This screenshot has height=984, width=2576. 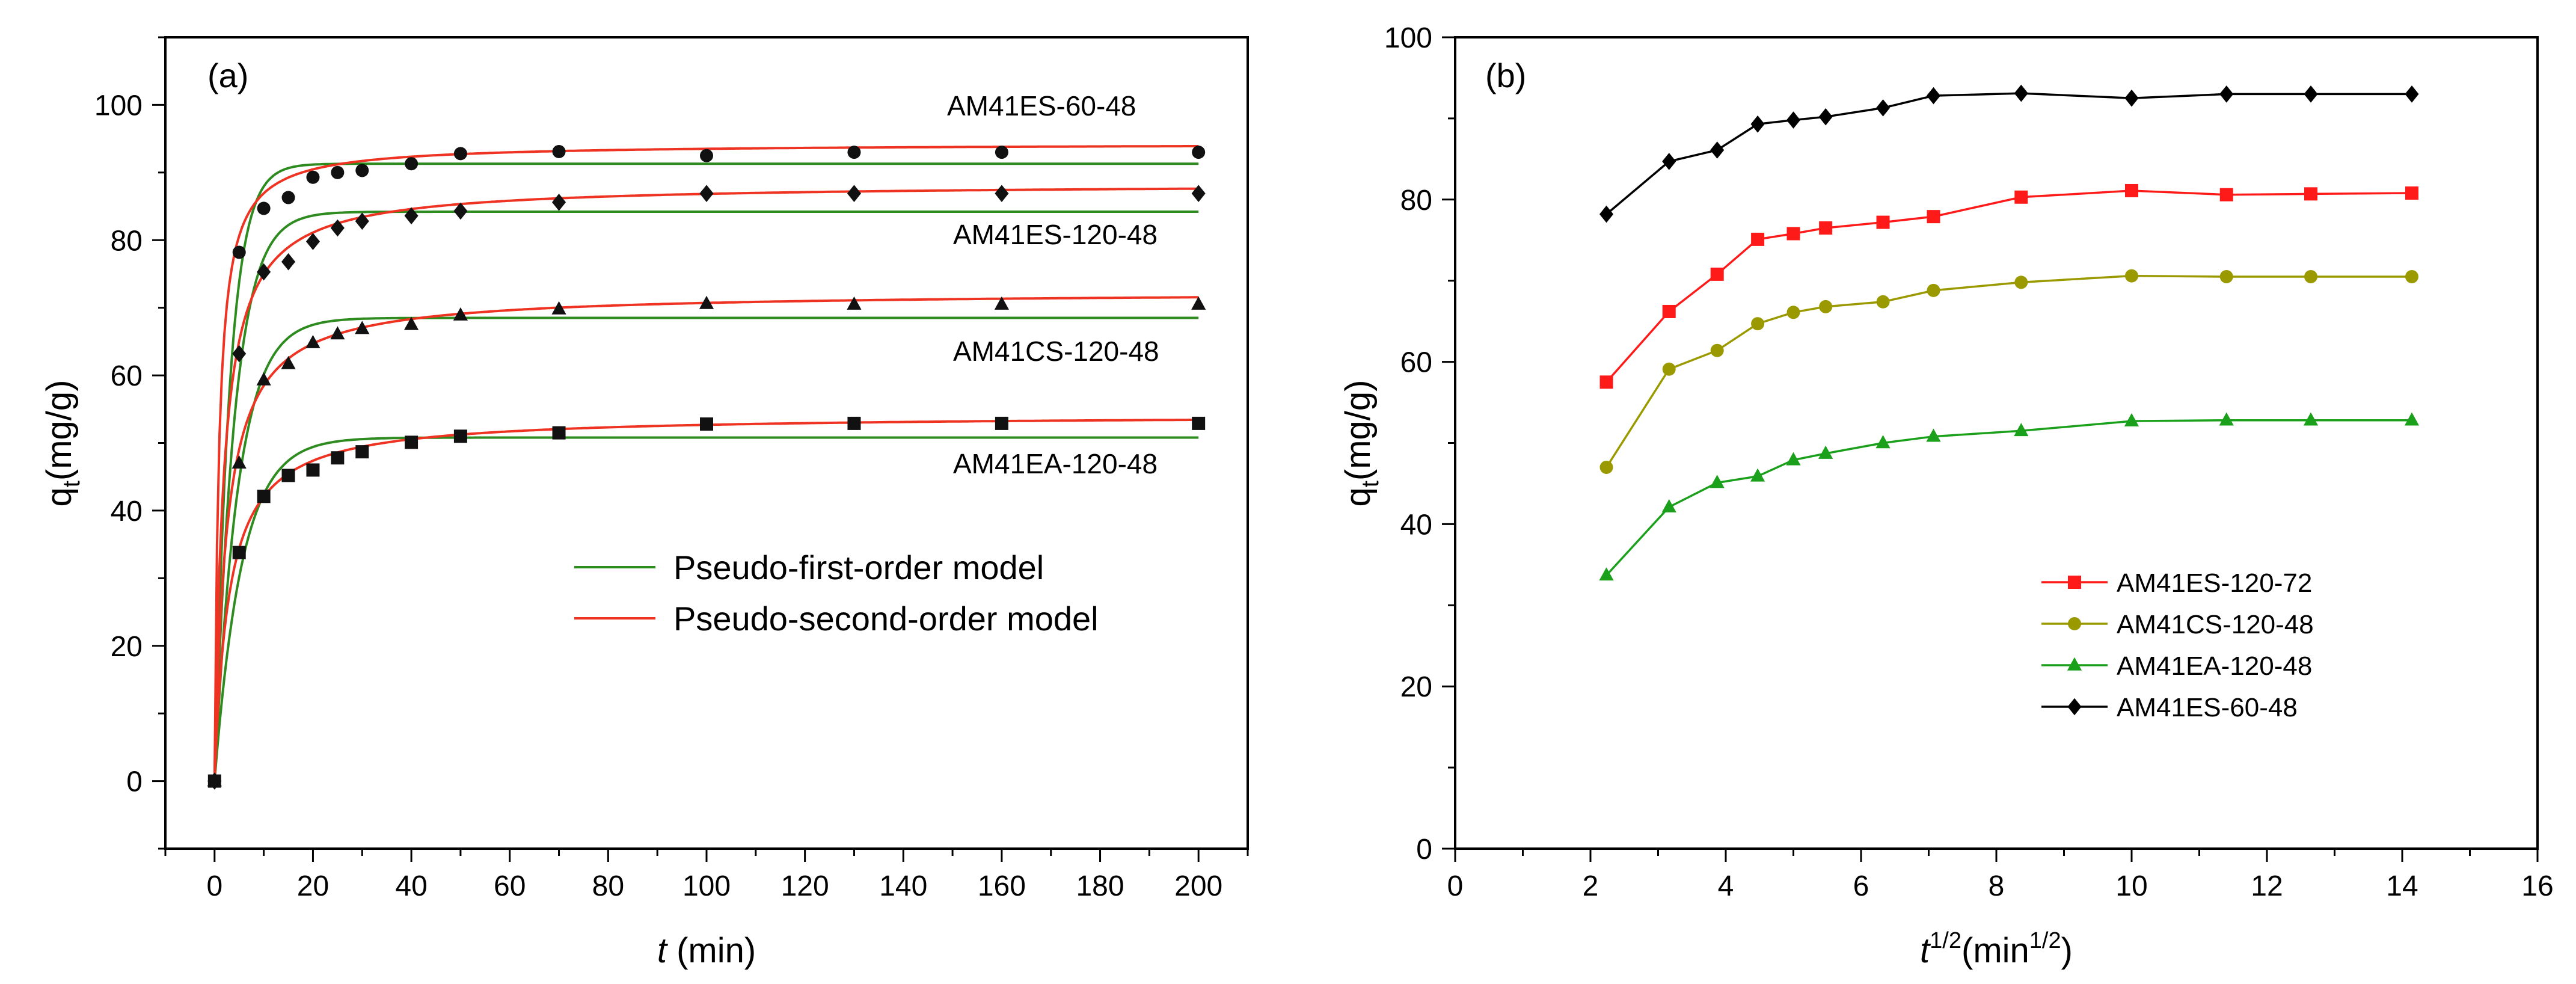 I want to click on x-tick-label: 160, so click(x=1002, y=886).